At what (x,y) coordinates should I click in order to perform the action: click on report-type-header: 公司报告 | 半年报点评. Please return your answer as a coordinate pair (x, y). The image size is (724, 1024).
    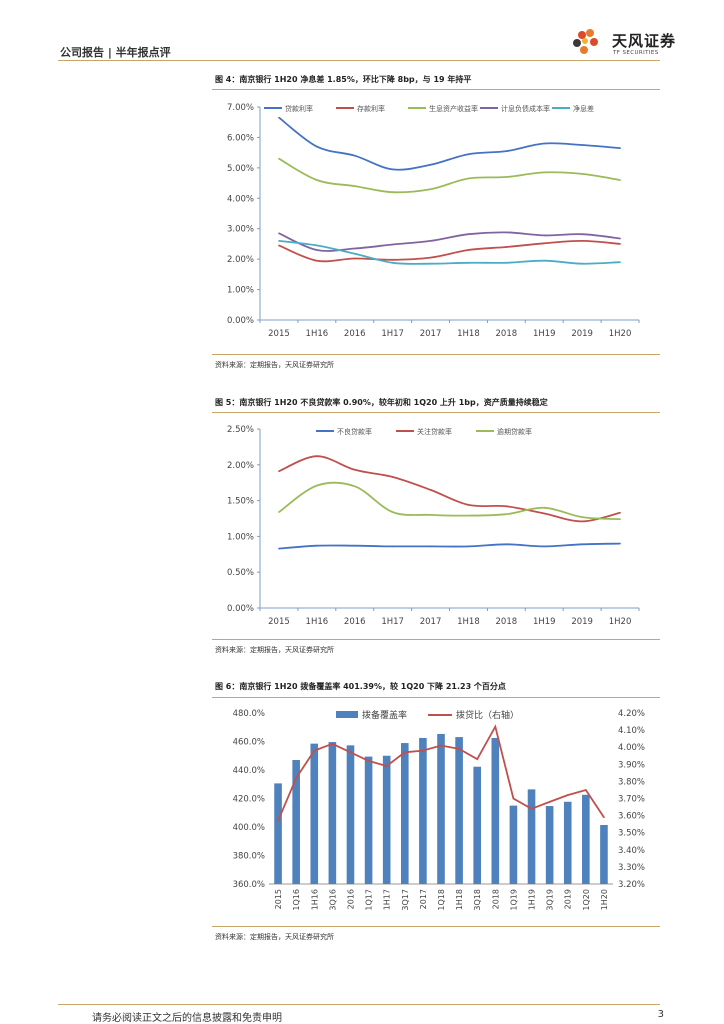
    Looking at the image, I should click on (115, 52).